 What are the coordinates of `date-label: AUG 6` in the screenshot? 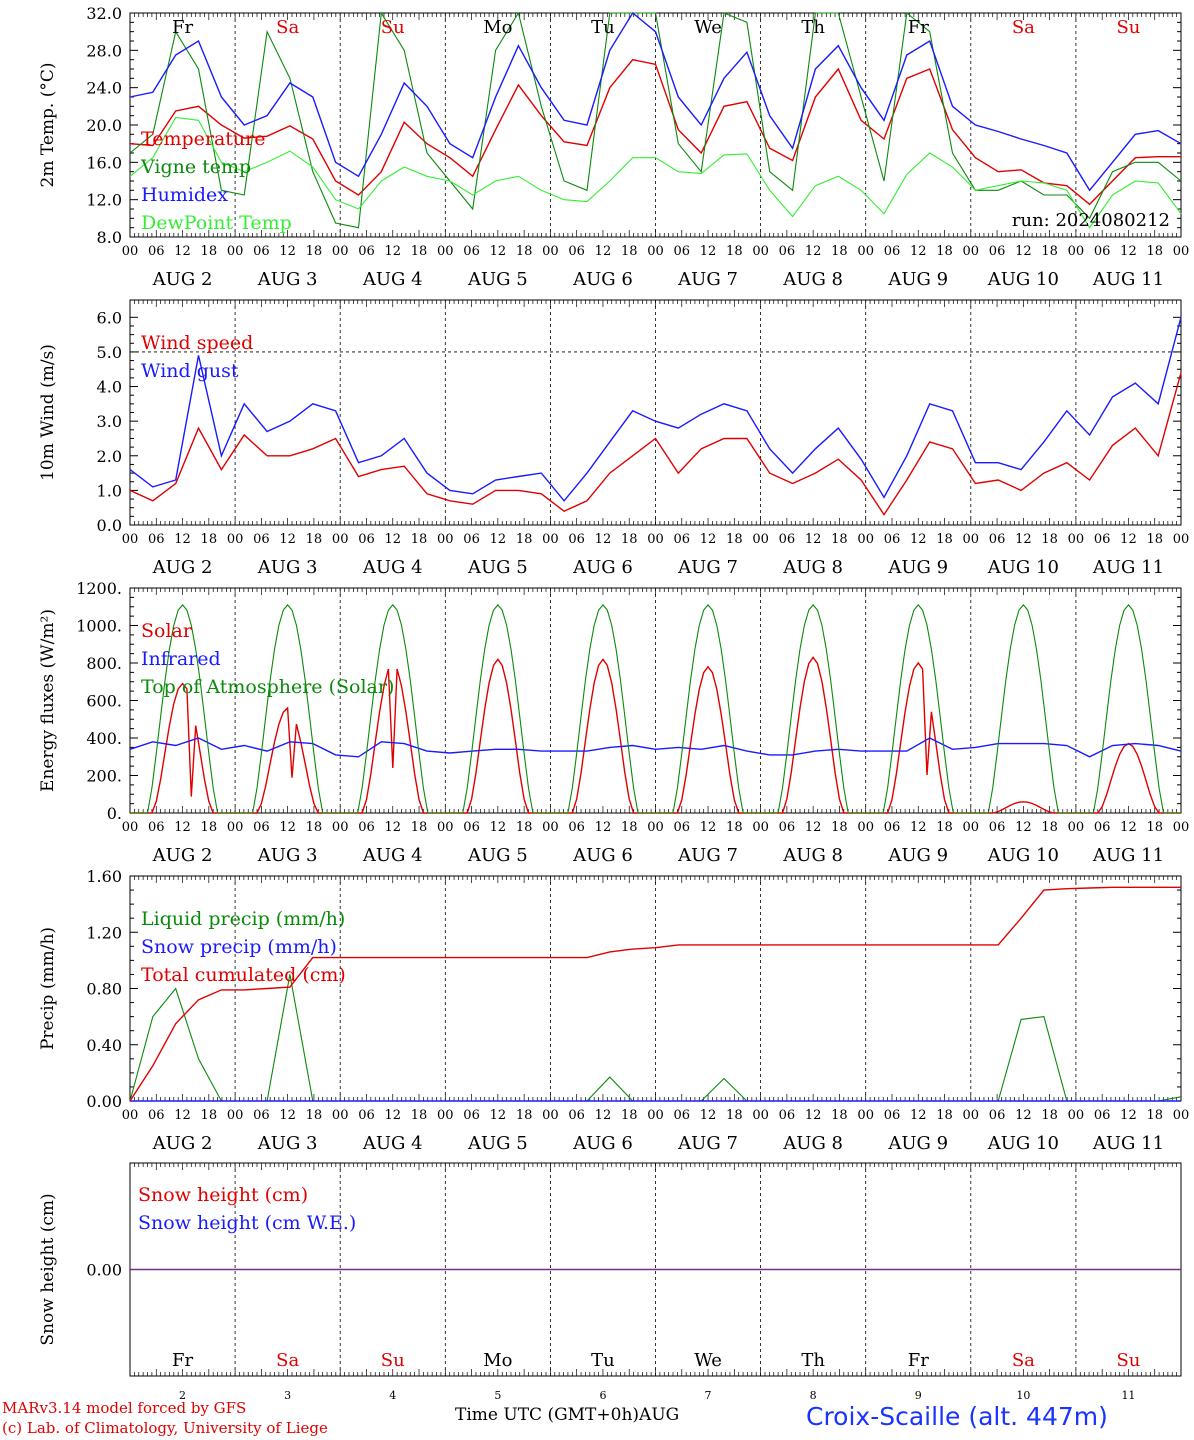 It's located at (602, 855).